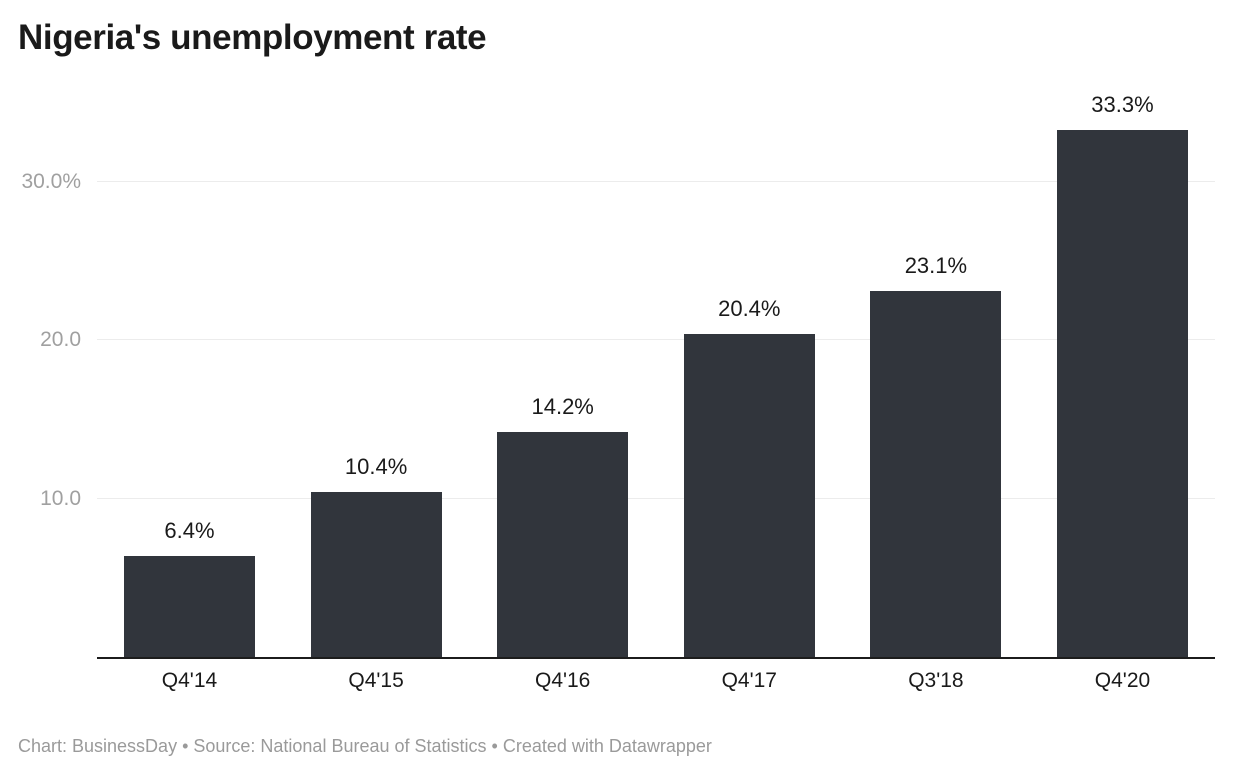 The image size is (1236, 782). What do you see at coordinates (189, 530) in the screenshot?
I see `bar-value-label: 6.4%` at bounding box center [189, 530].